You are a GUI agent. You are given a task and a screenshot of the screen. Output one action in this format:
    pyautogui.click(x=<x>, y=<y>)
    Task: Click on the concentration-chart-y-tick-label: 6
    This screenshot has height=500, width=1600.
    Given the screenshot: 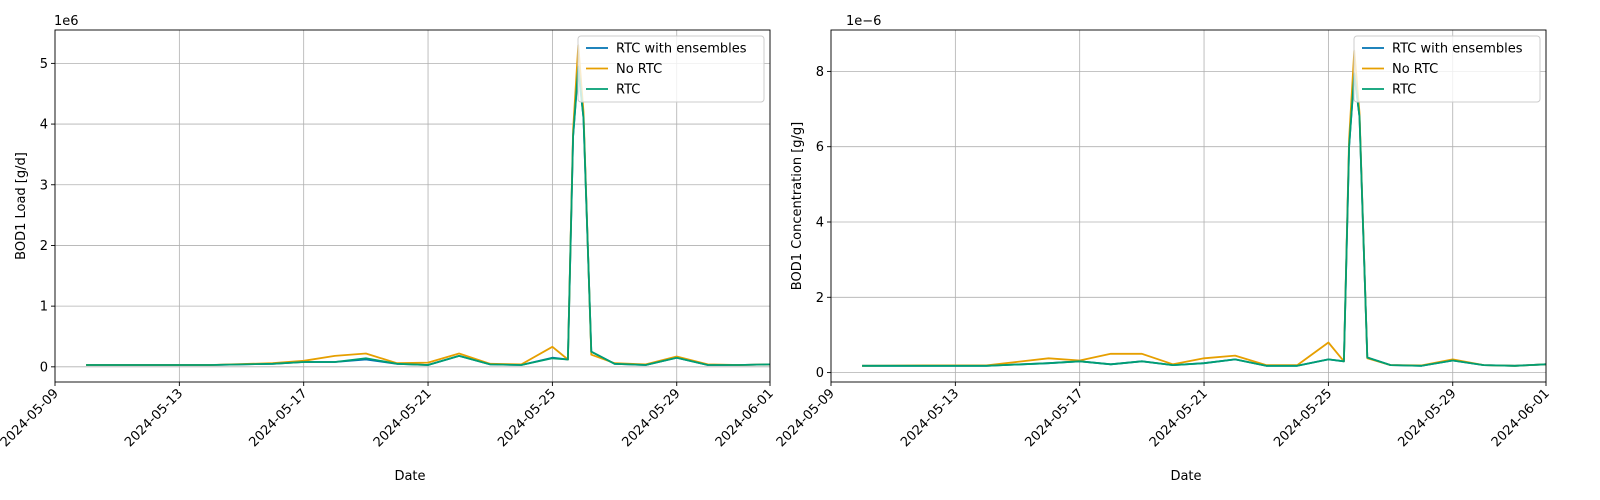 What is the action you would take?
    pyautogui.click(x=820, y=147)
    